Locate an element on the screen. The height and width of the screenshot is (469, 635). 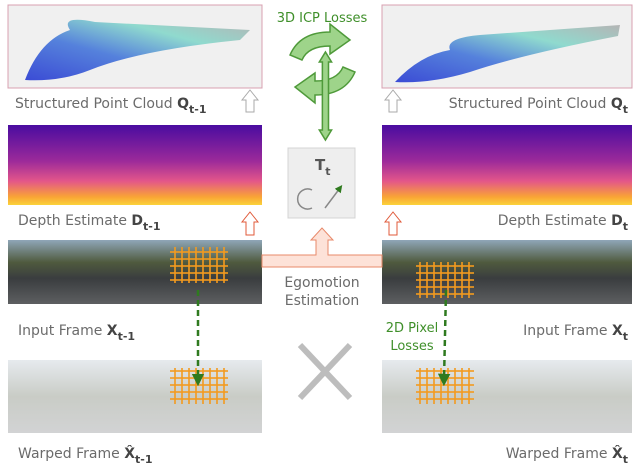
transform-box is located at coordinates (321, 183).